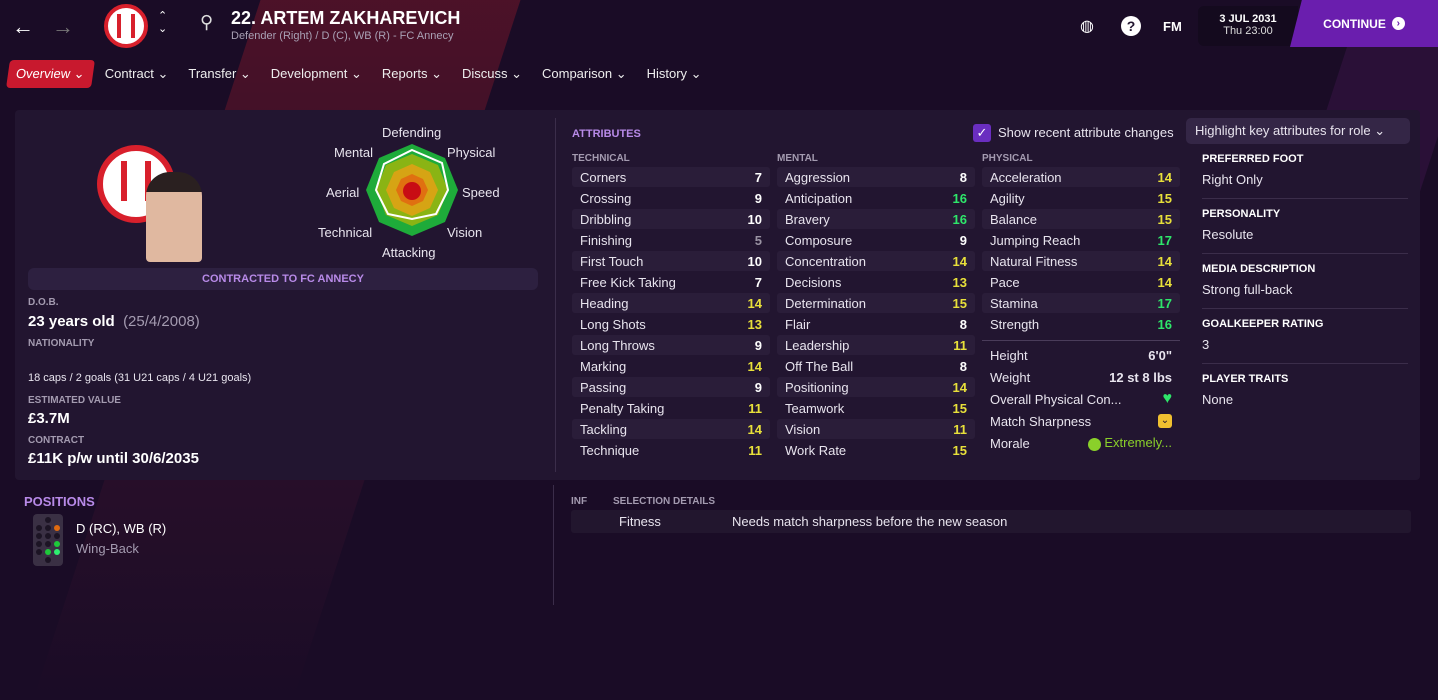  What do you see at coordinates (63, 26) in the screenshot?
I see `forward-arrow-icon: →` at bounding box center [63, 26].